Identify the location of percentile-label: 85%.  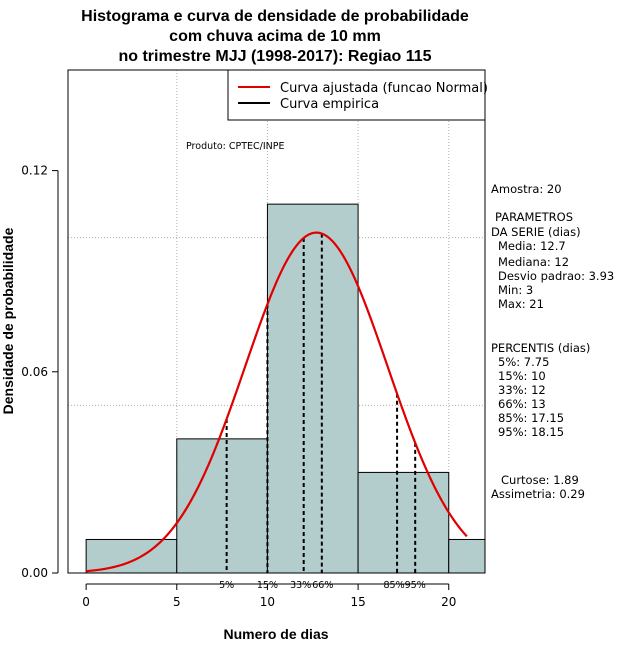
(394, 585).